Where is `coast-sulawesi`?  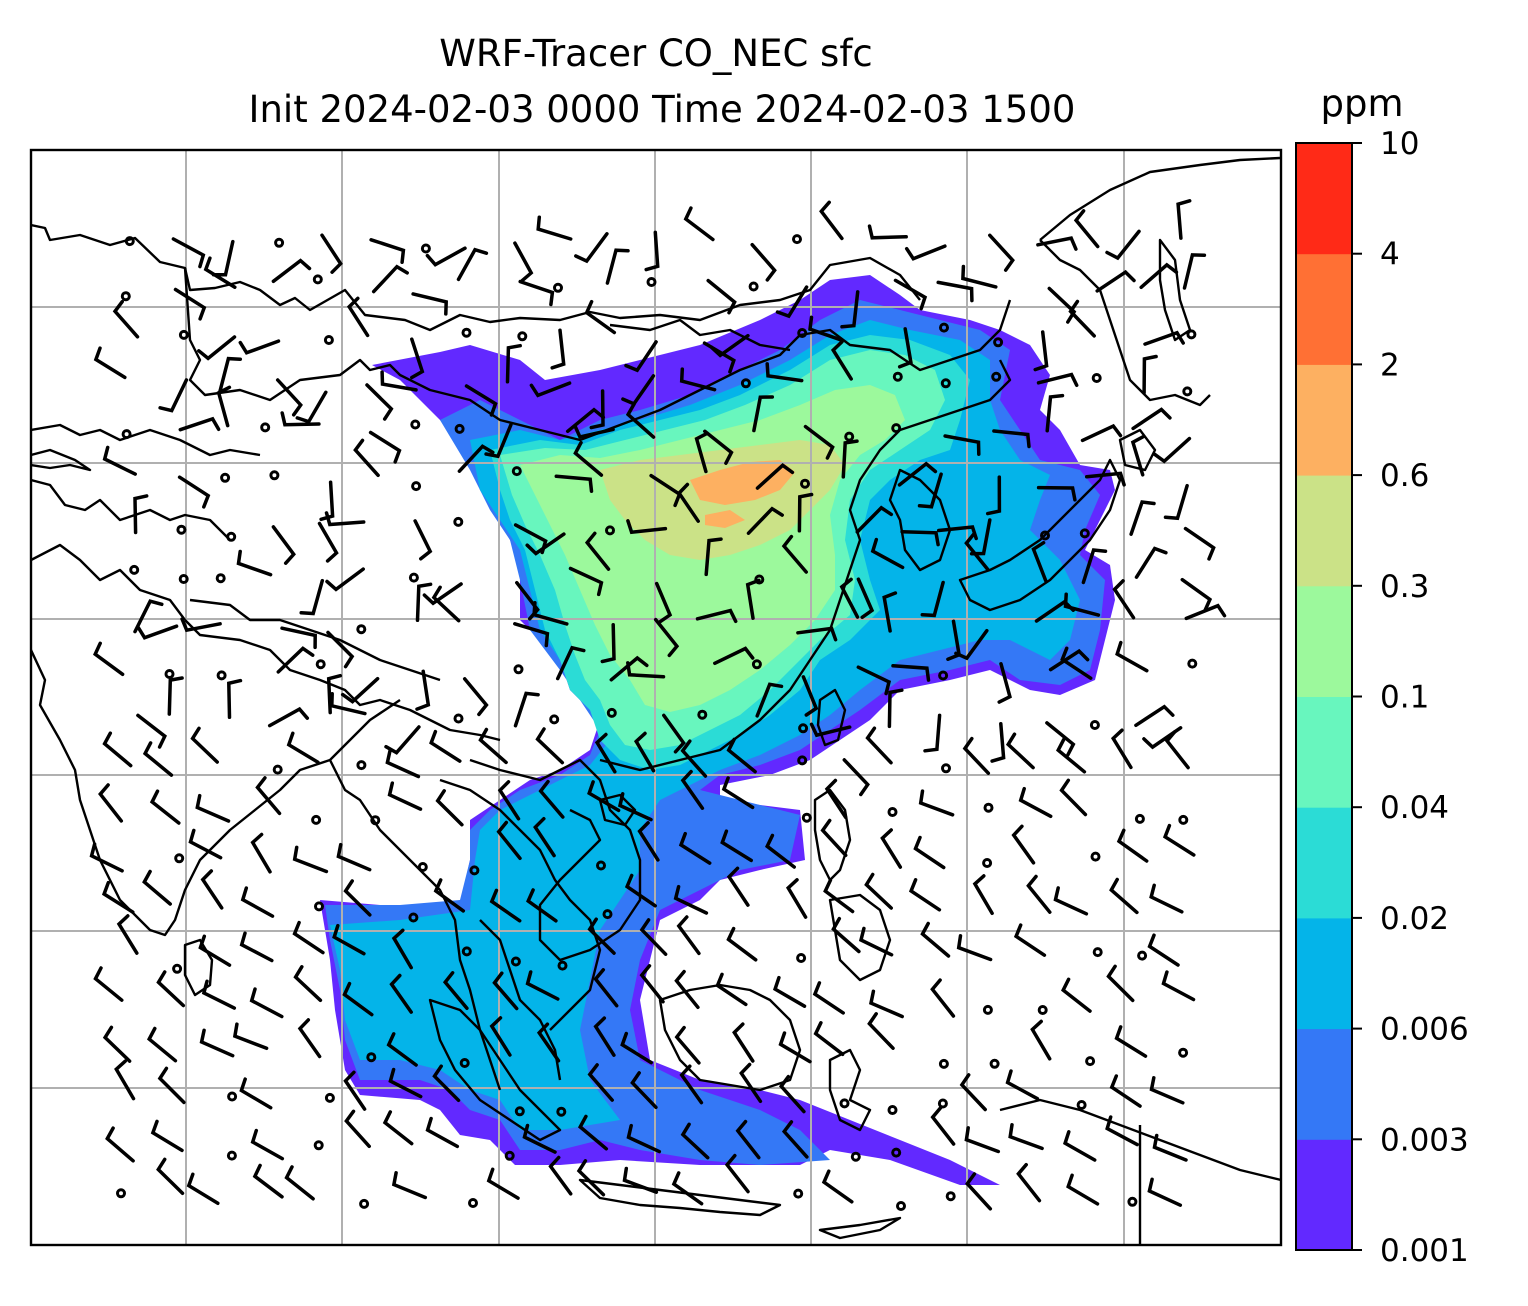
coast-sulawesi is located at coordinates (850, 1090).